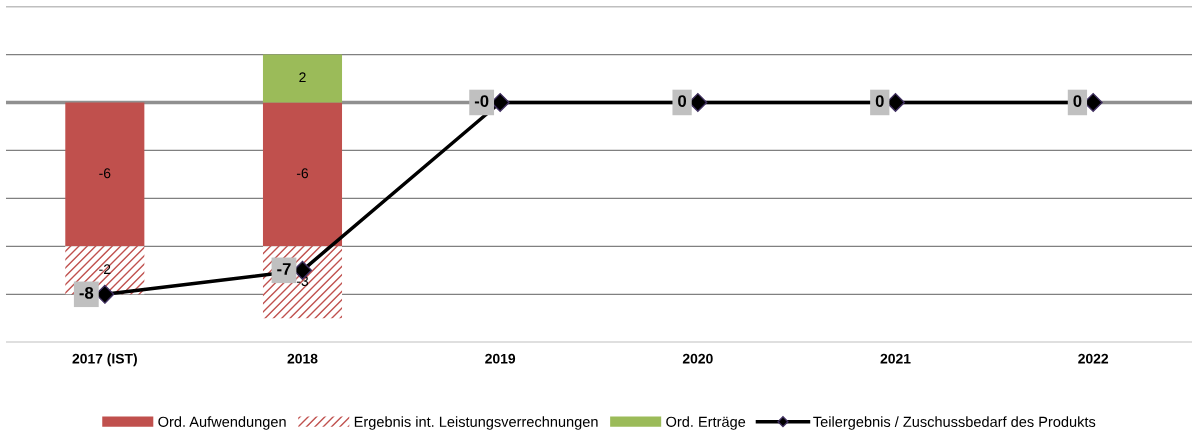  What do you see at coordinates (222, 423) in the screenshot?
I see `legend-label: Ord. Aufwendungen` at bounding box center [222, 423].